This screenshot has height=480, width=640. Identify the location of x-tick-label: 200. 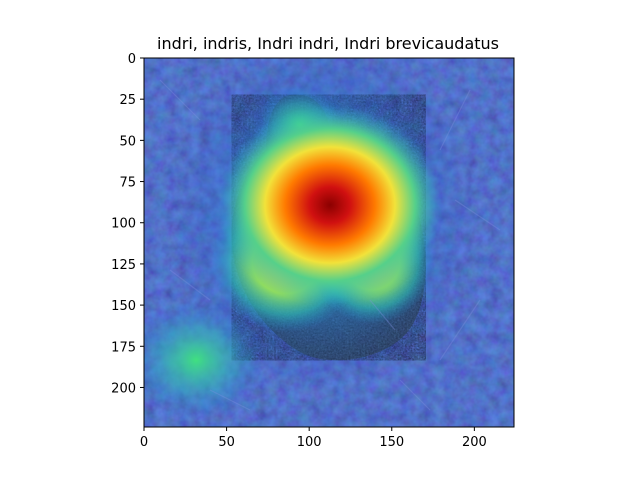
(474, 442).